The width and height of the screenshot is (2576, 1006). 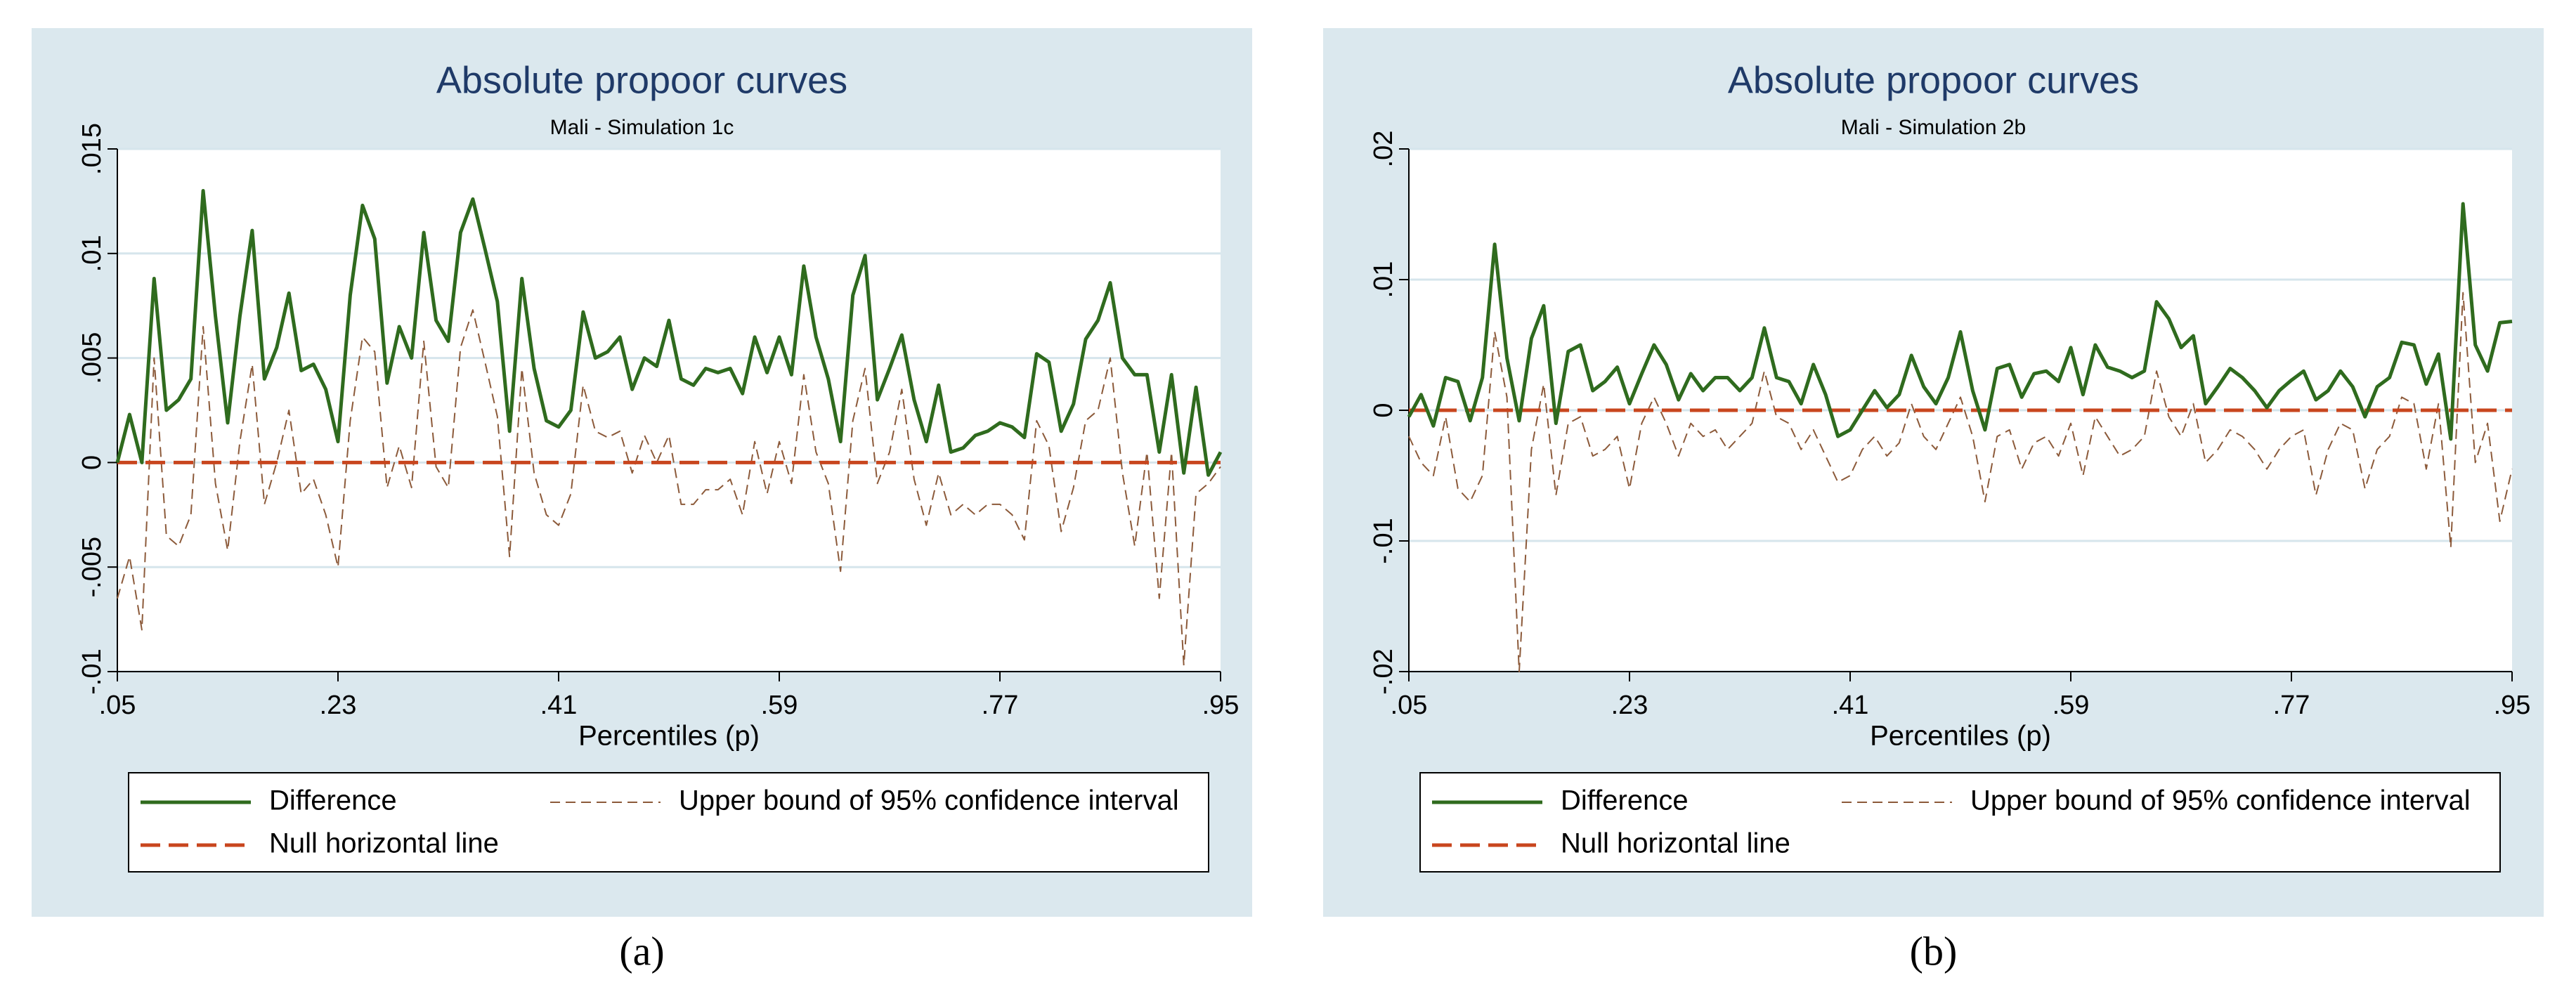 What do you see at coordinates (1934, 951) in the screenshot?
I see `panel-label: (b)` at bounding box center [1934, 951].